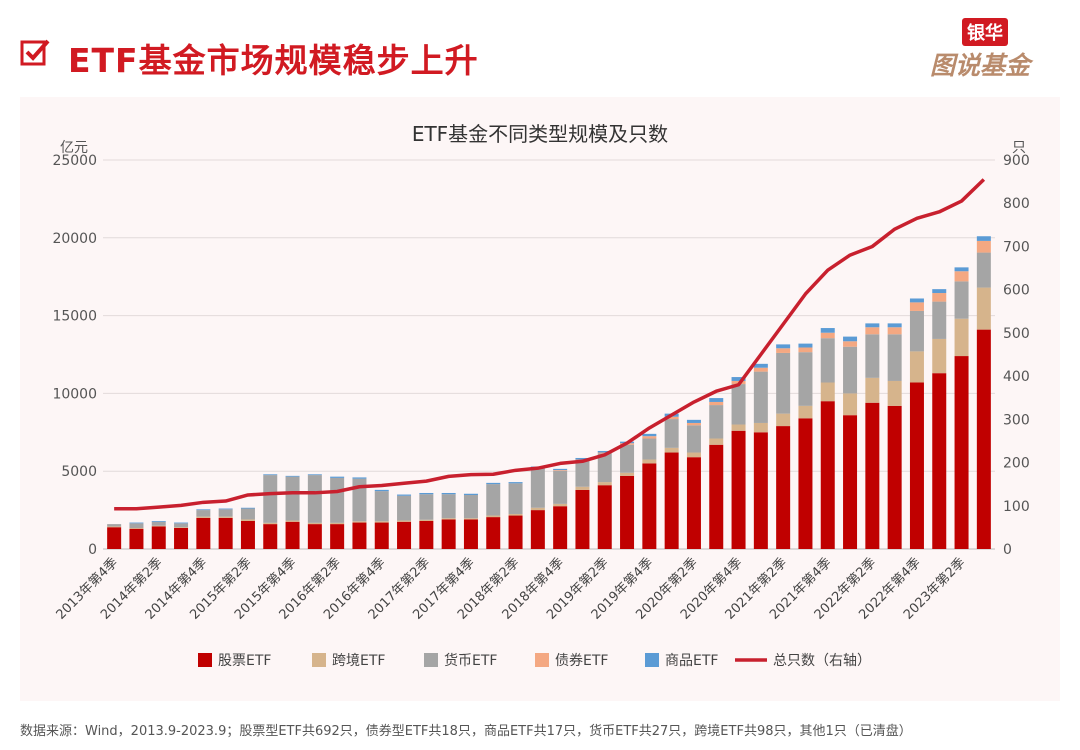 Image resolution: width=1080 pixels, height=750 pixels. Describe the element at coordinates (273, 60) in the screenshot. I see `page-title: ETF基金市场规模稳步上升` at that location.